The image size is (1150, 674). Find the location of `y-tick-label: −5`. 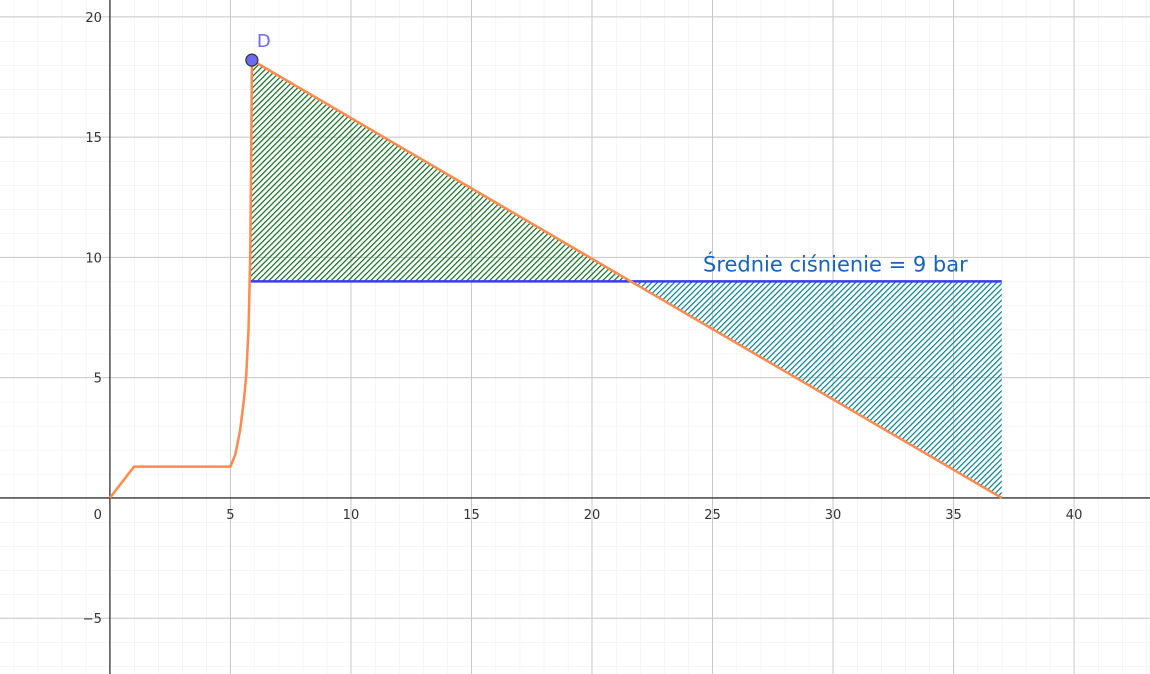

y-tick-label: −5 is located at coordinates (92, 619).